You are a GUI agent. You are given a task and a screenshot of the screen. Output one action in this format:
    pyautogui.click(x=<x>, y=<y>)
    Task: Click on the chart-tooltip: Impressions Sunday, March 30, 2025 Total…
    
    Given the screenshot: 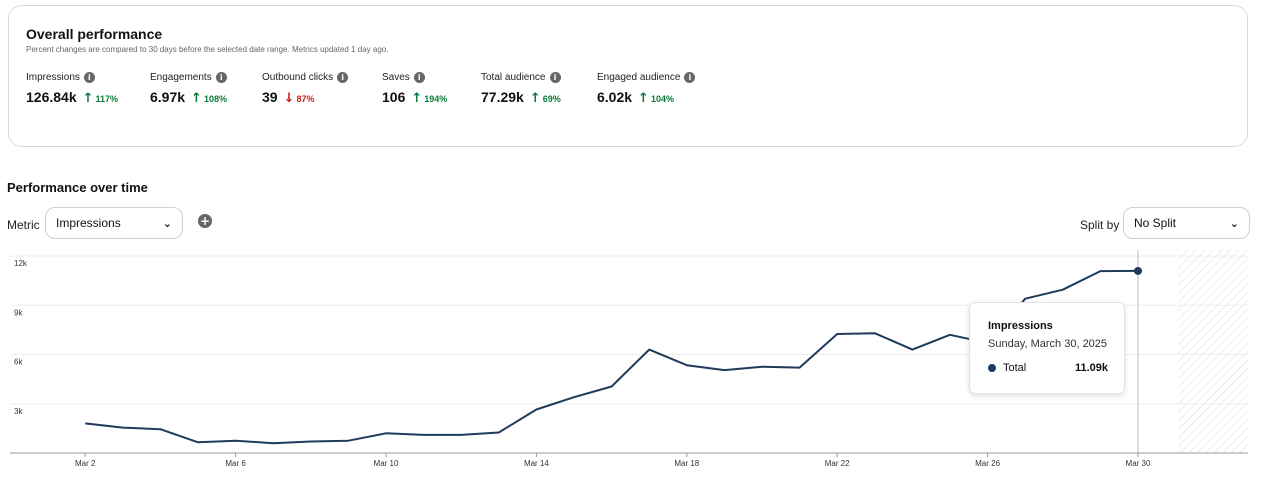 What is the action you would take?
    pyautogui.click(x=1047, y=348)
    